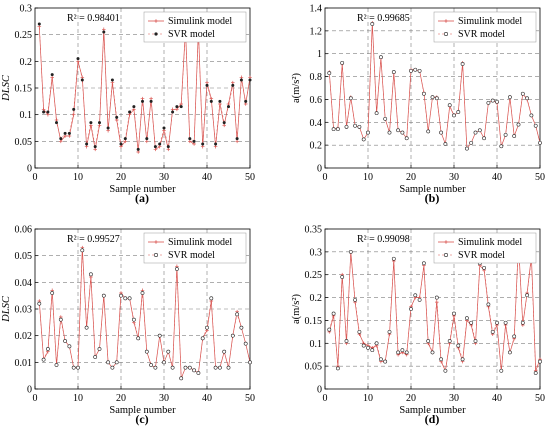  I want to click on x-tick-label: 0, so click(325, 398).